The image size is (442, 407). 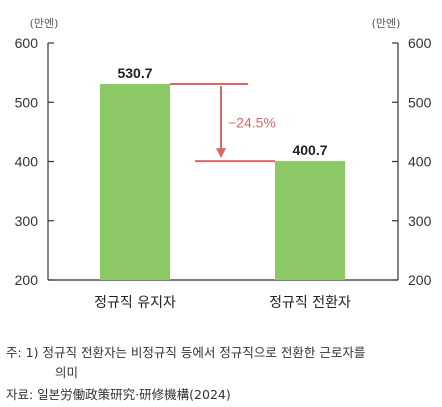 I want to click on y-tick-label-left: 200, so click(x=27, y=280).